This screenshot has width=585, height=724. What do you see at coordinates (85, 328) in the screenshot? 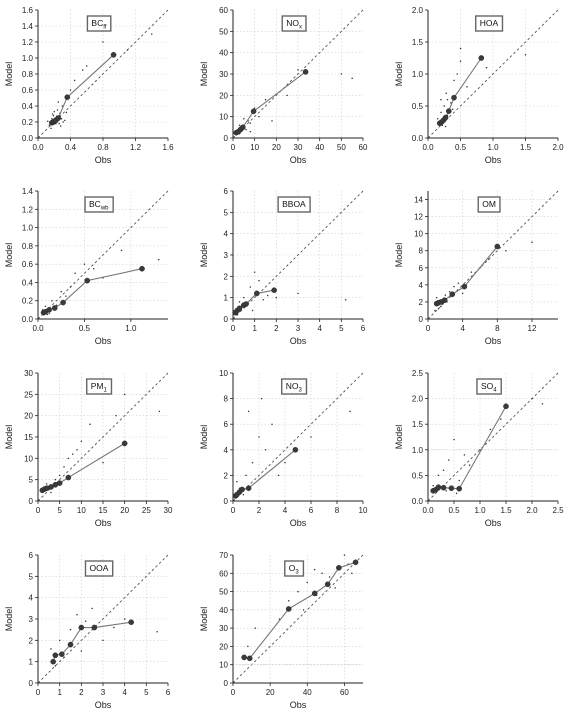
I see `x-tick-label: 0.5` at bounding box center [85, 328].